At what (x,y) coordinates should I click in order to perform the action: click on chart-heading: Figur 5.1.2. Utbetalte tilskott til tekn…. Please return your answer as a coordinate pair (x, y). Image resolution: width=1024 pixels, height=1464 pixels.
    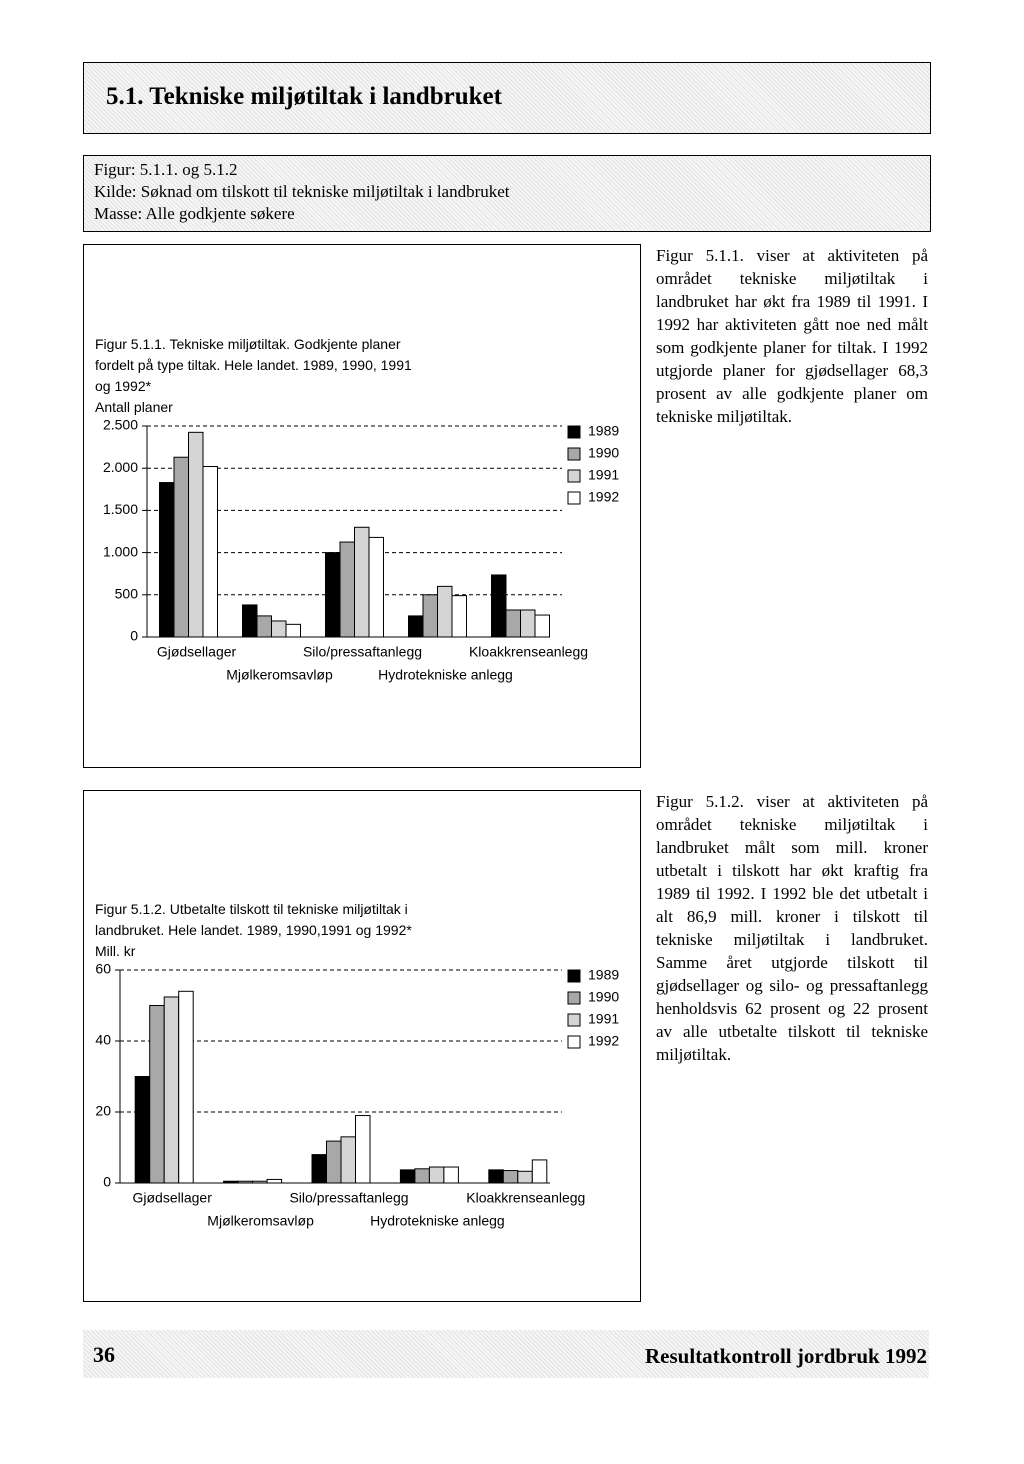
    Looking at the image, I should click on (255, 930).